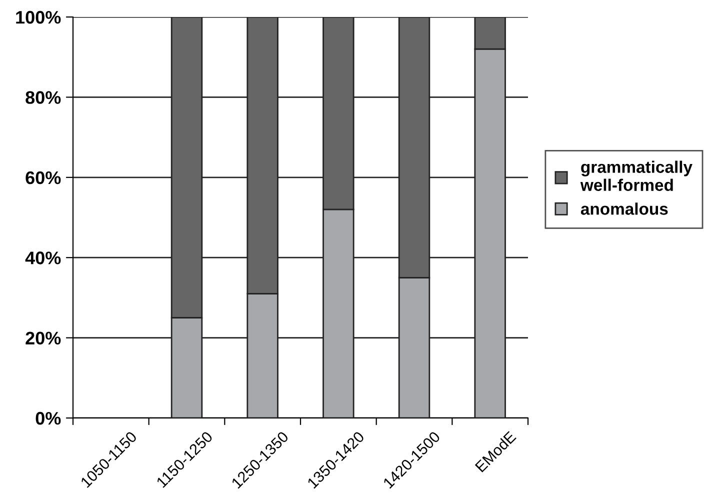  Describe the element at coordinates (43, 177) in the screenshot. I see `y-tick-label: 60%` at that location.